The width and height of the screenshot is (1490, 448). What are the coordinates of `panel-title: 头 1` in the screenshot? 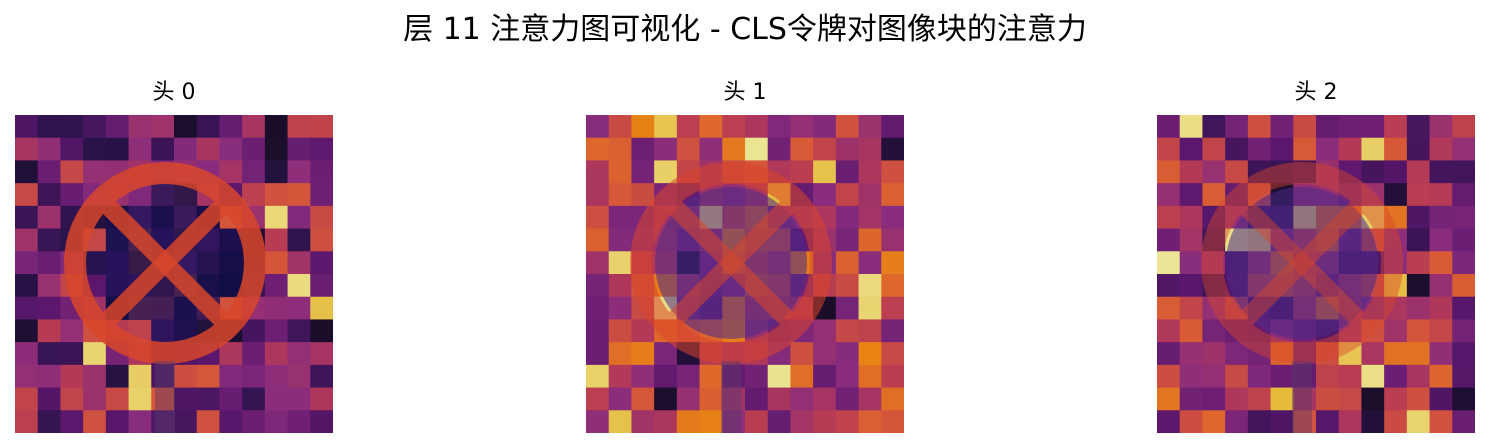 It's located at (745, 92).